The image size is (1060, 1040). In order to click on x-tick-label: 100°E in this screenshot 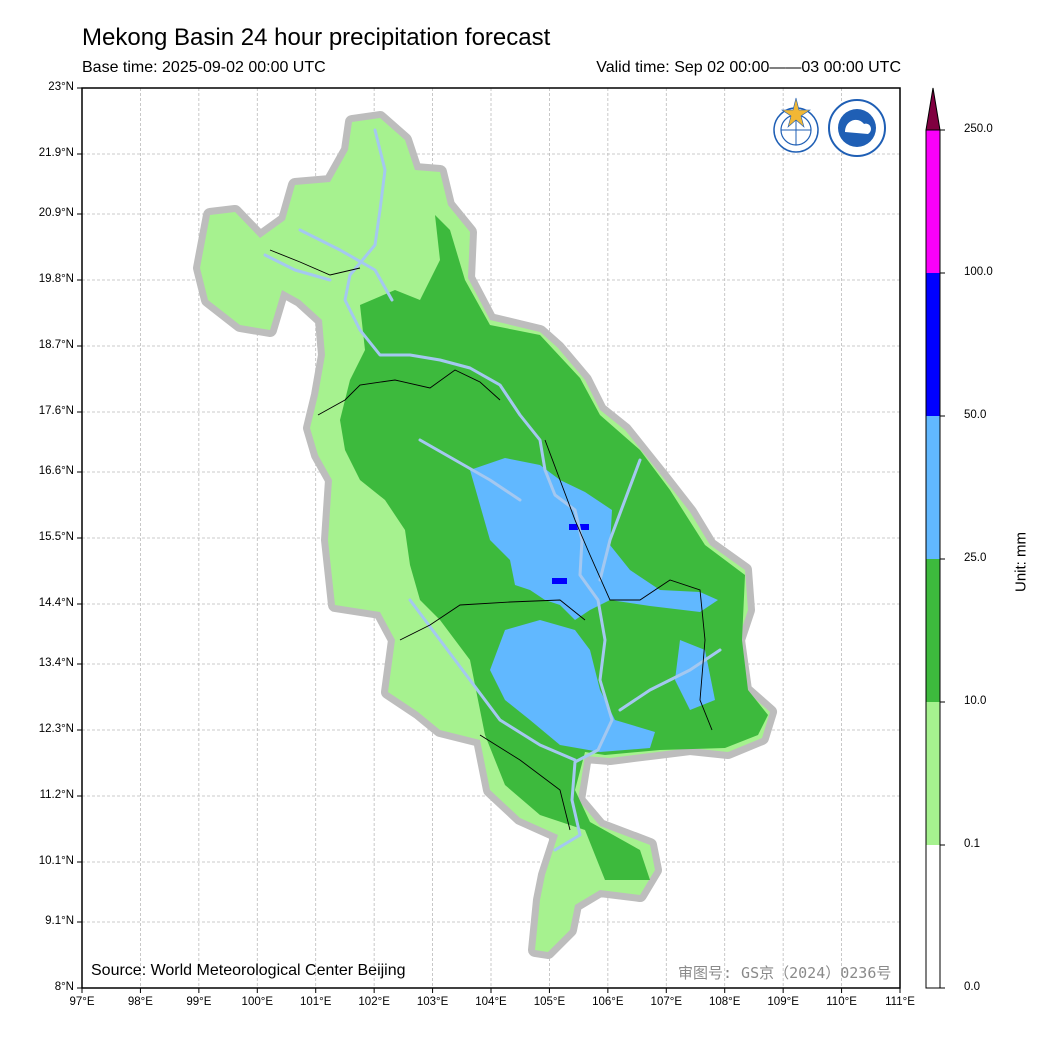, I will do `click(257, 1002)`.